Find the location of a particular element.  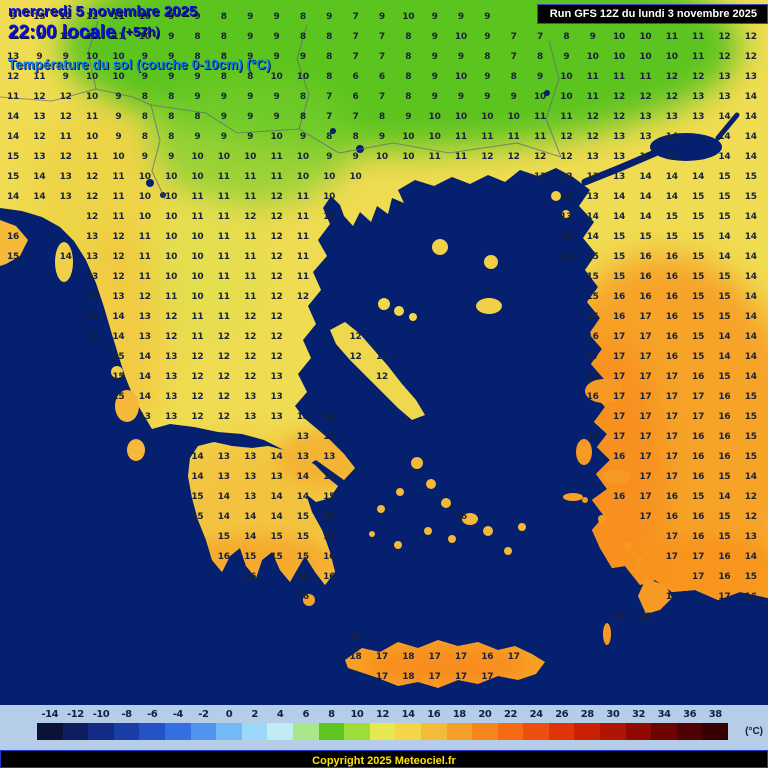

forecast-local-time: 22:00 locale is located at coordinates (62, 32).